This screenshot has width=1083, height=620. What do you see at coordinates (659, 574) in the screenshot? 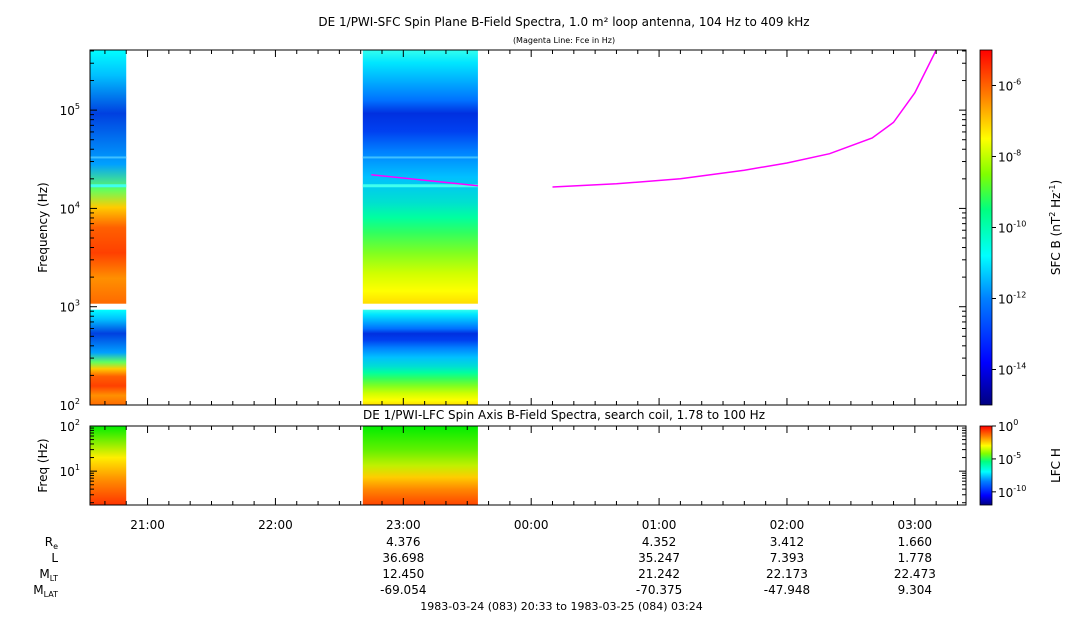
I see `ephemeris-value: 21.242` at bounding box center [659, 574].